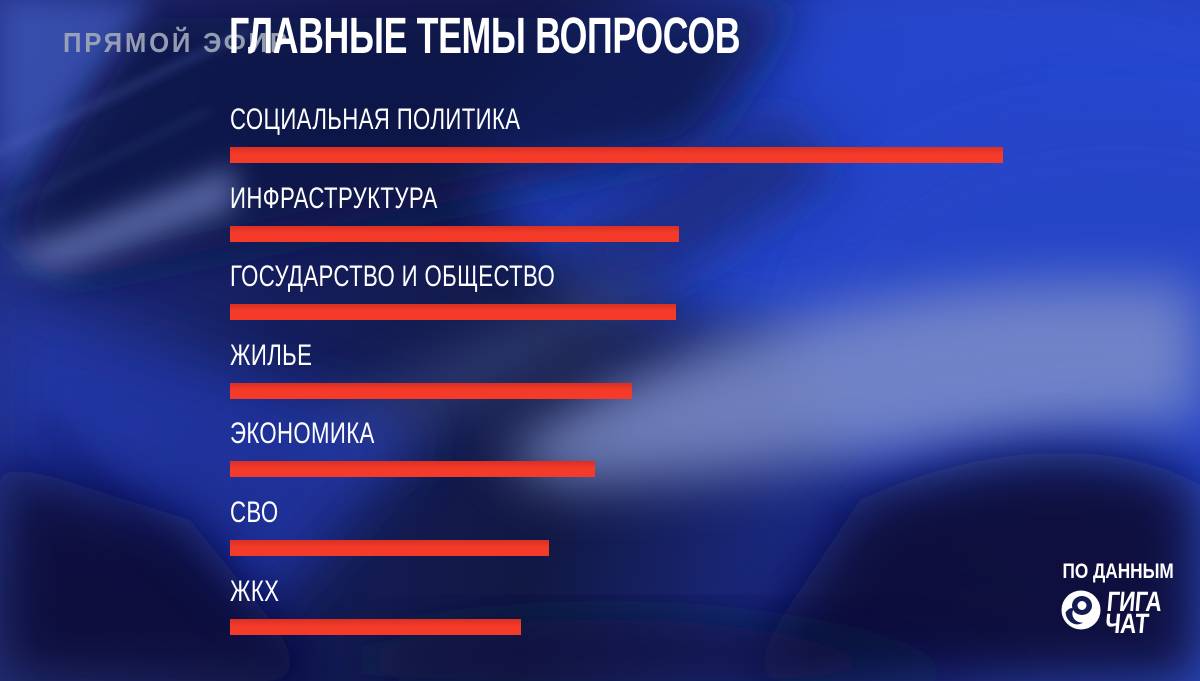 This screenshot has width=1200, height=681. What do you see at coordinates (302, 434) in the screenshot?
I see `bar-label: ЭКОНОМИКА` at bounding box center [302, 434].